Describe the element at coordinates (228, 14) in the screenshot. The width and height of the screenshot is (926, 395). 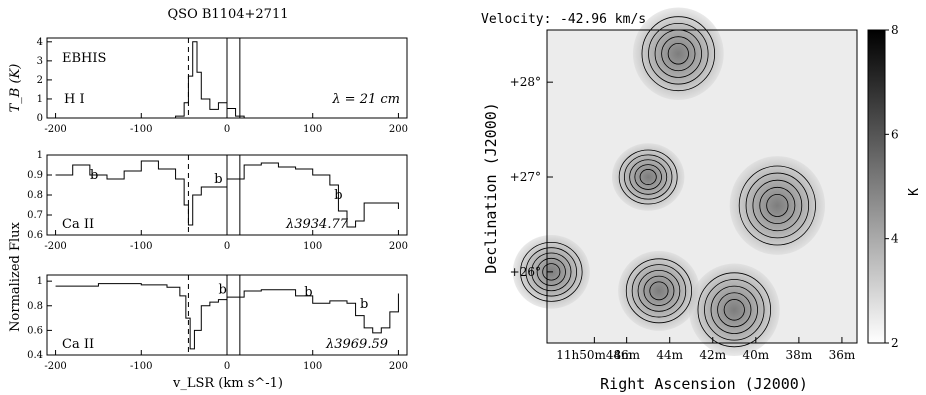
I see `figure-title: QSO B1104+2711` at that location.